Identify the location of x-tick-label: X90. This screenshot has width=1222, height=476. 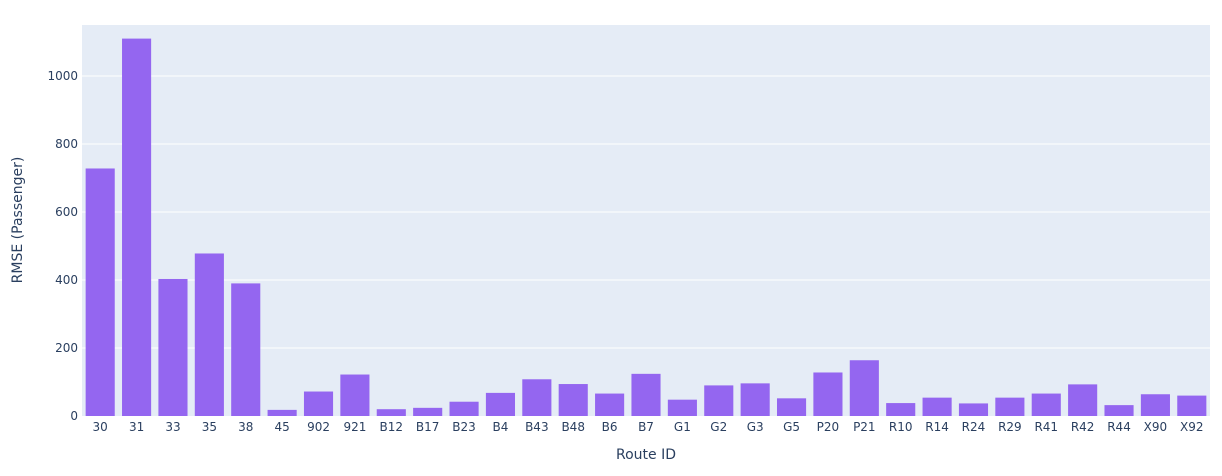
(1156, 427).